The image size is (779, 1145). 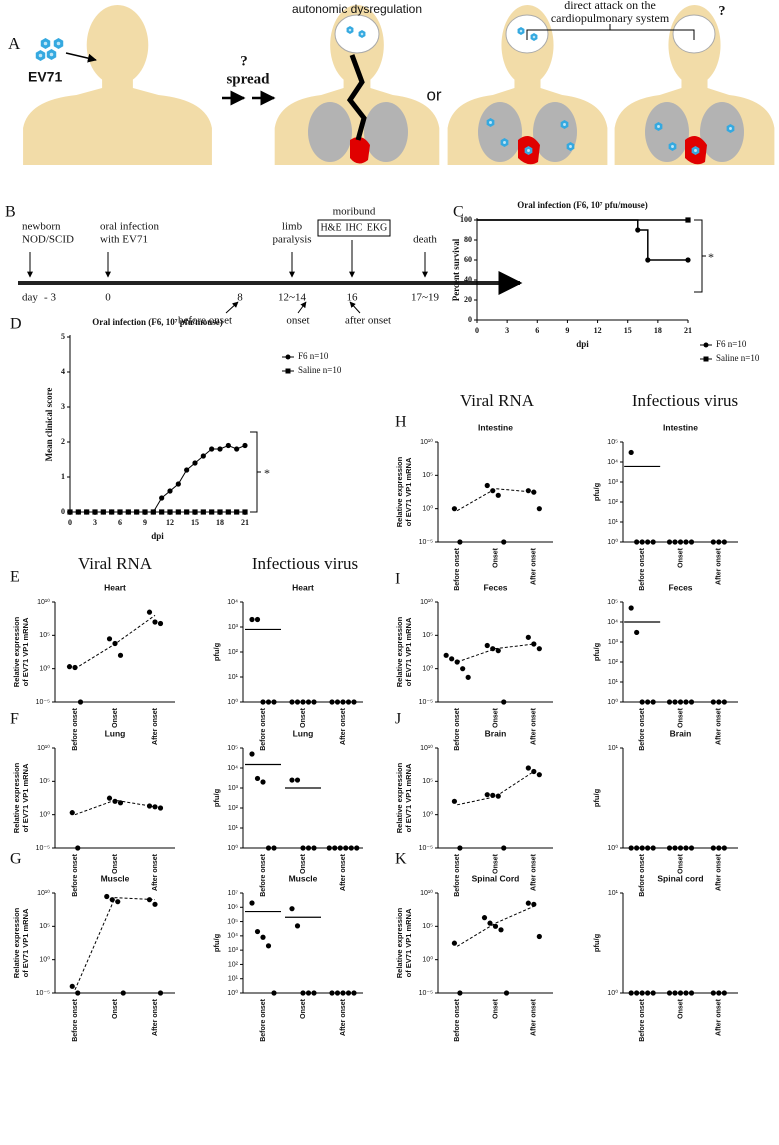 What do you see at coordinates (426, 702) in the screenshot?
I see `label: 10⁻⁵` at bounding box center [426, 702].